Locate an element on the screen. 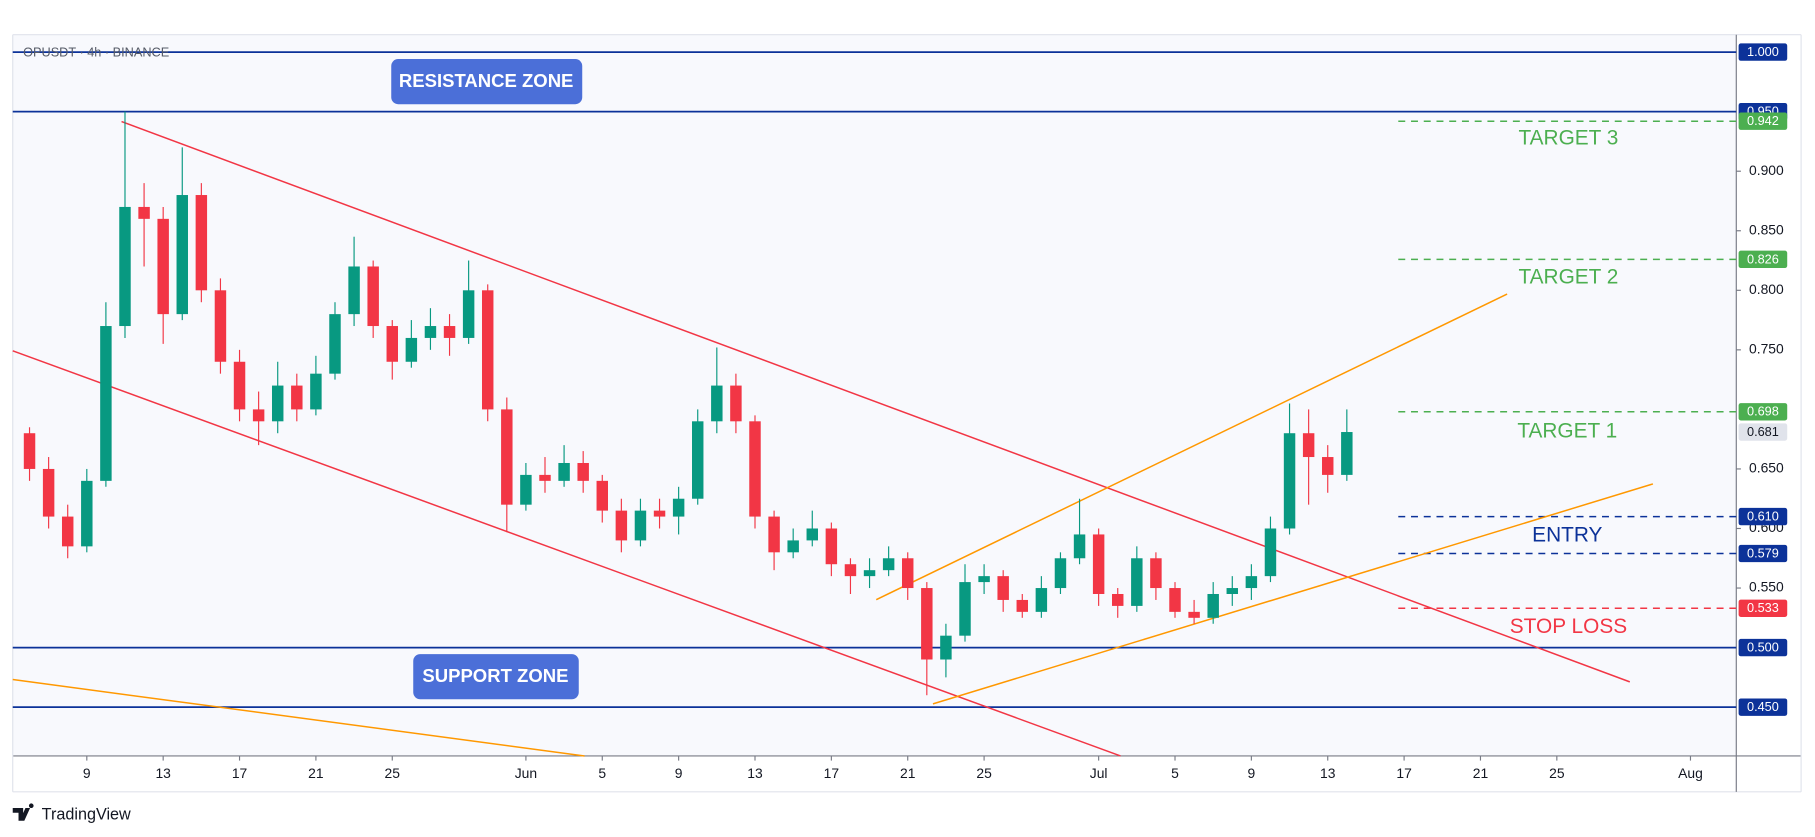  y-tick-label: 0.900 is located at coordinates (1766, 170).